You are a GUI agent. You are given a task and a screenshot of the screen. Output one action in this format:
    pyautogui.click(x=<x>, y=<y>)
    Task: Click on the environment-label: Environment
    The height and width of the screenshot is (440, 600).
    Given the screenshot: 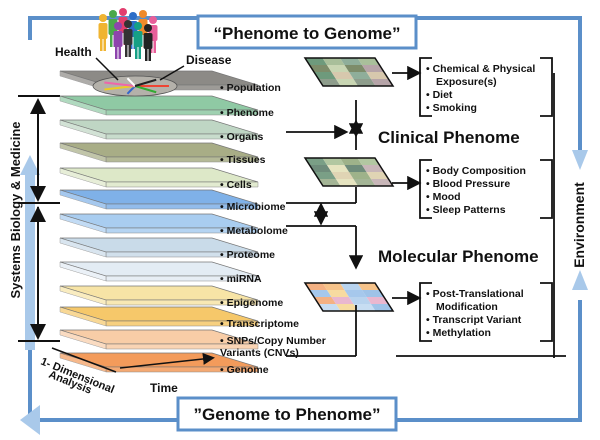 What is the action you would take?
    pyautogui.click(x=579, y=225)
    